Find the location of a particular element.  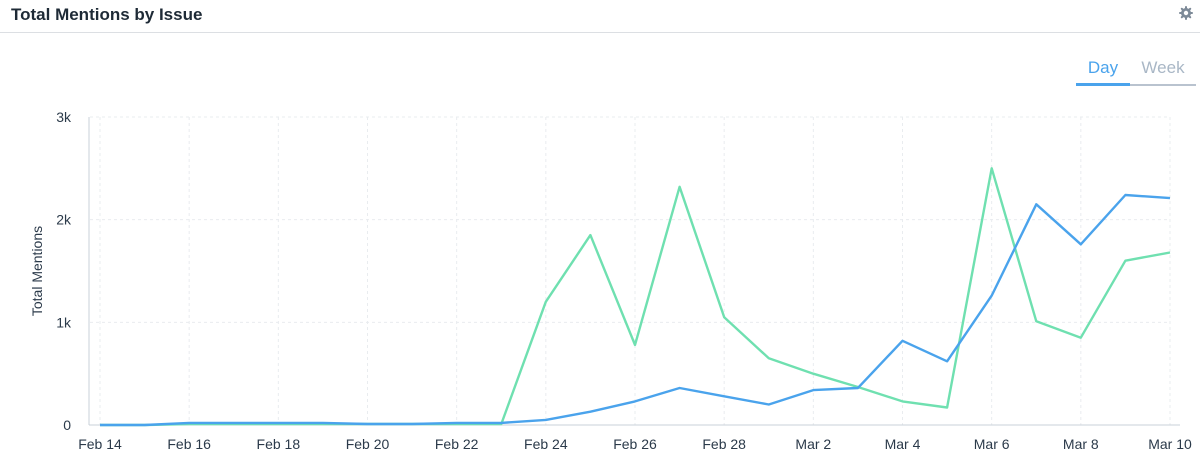

x-tick-label: Mar 8 is located at coordinates (1081, 444).